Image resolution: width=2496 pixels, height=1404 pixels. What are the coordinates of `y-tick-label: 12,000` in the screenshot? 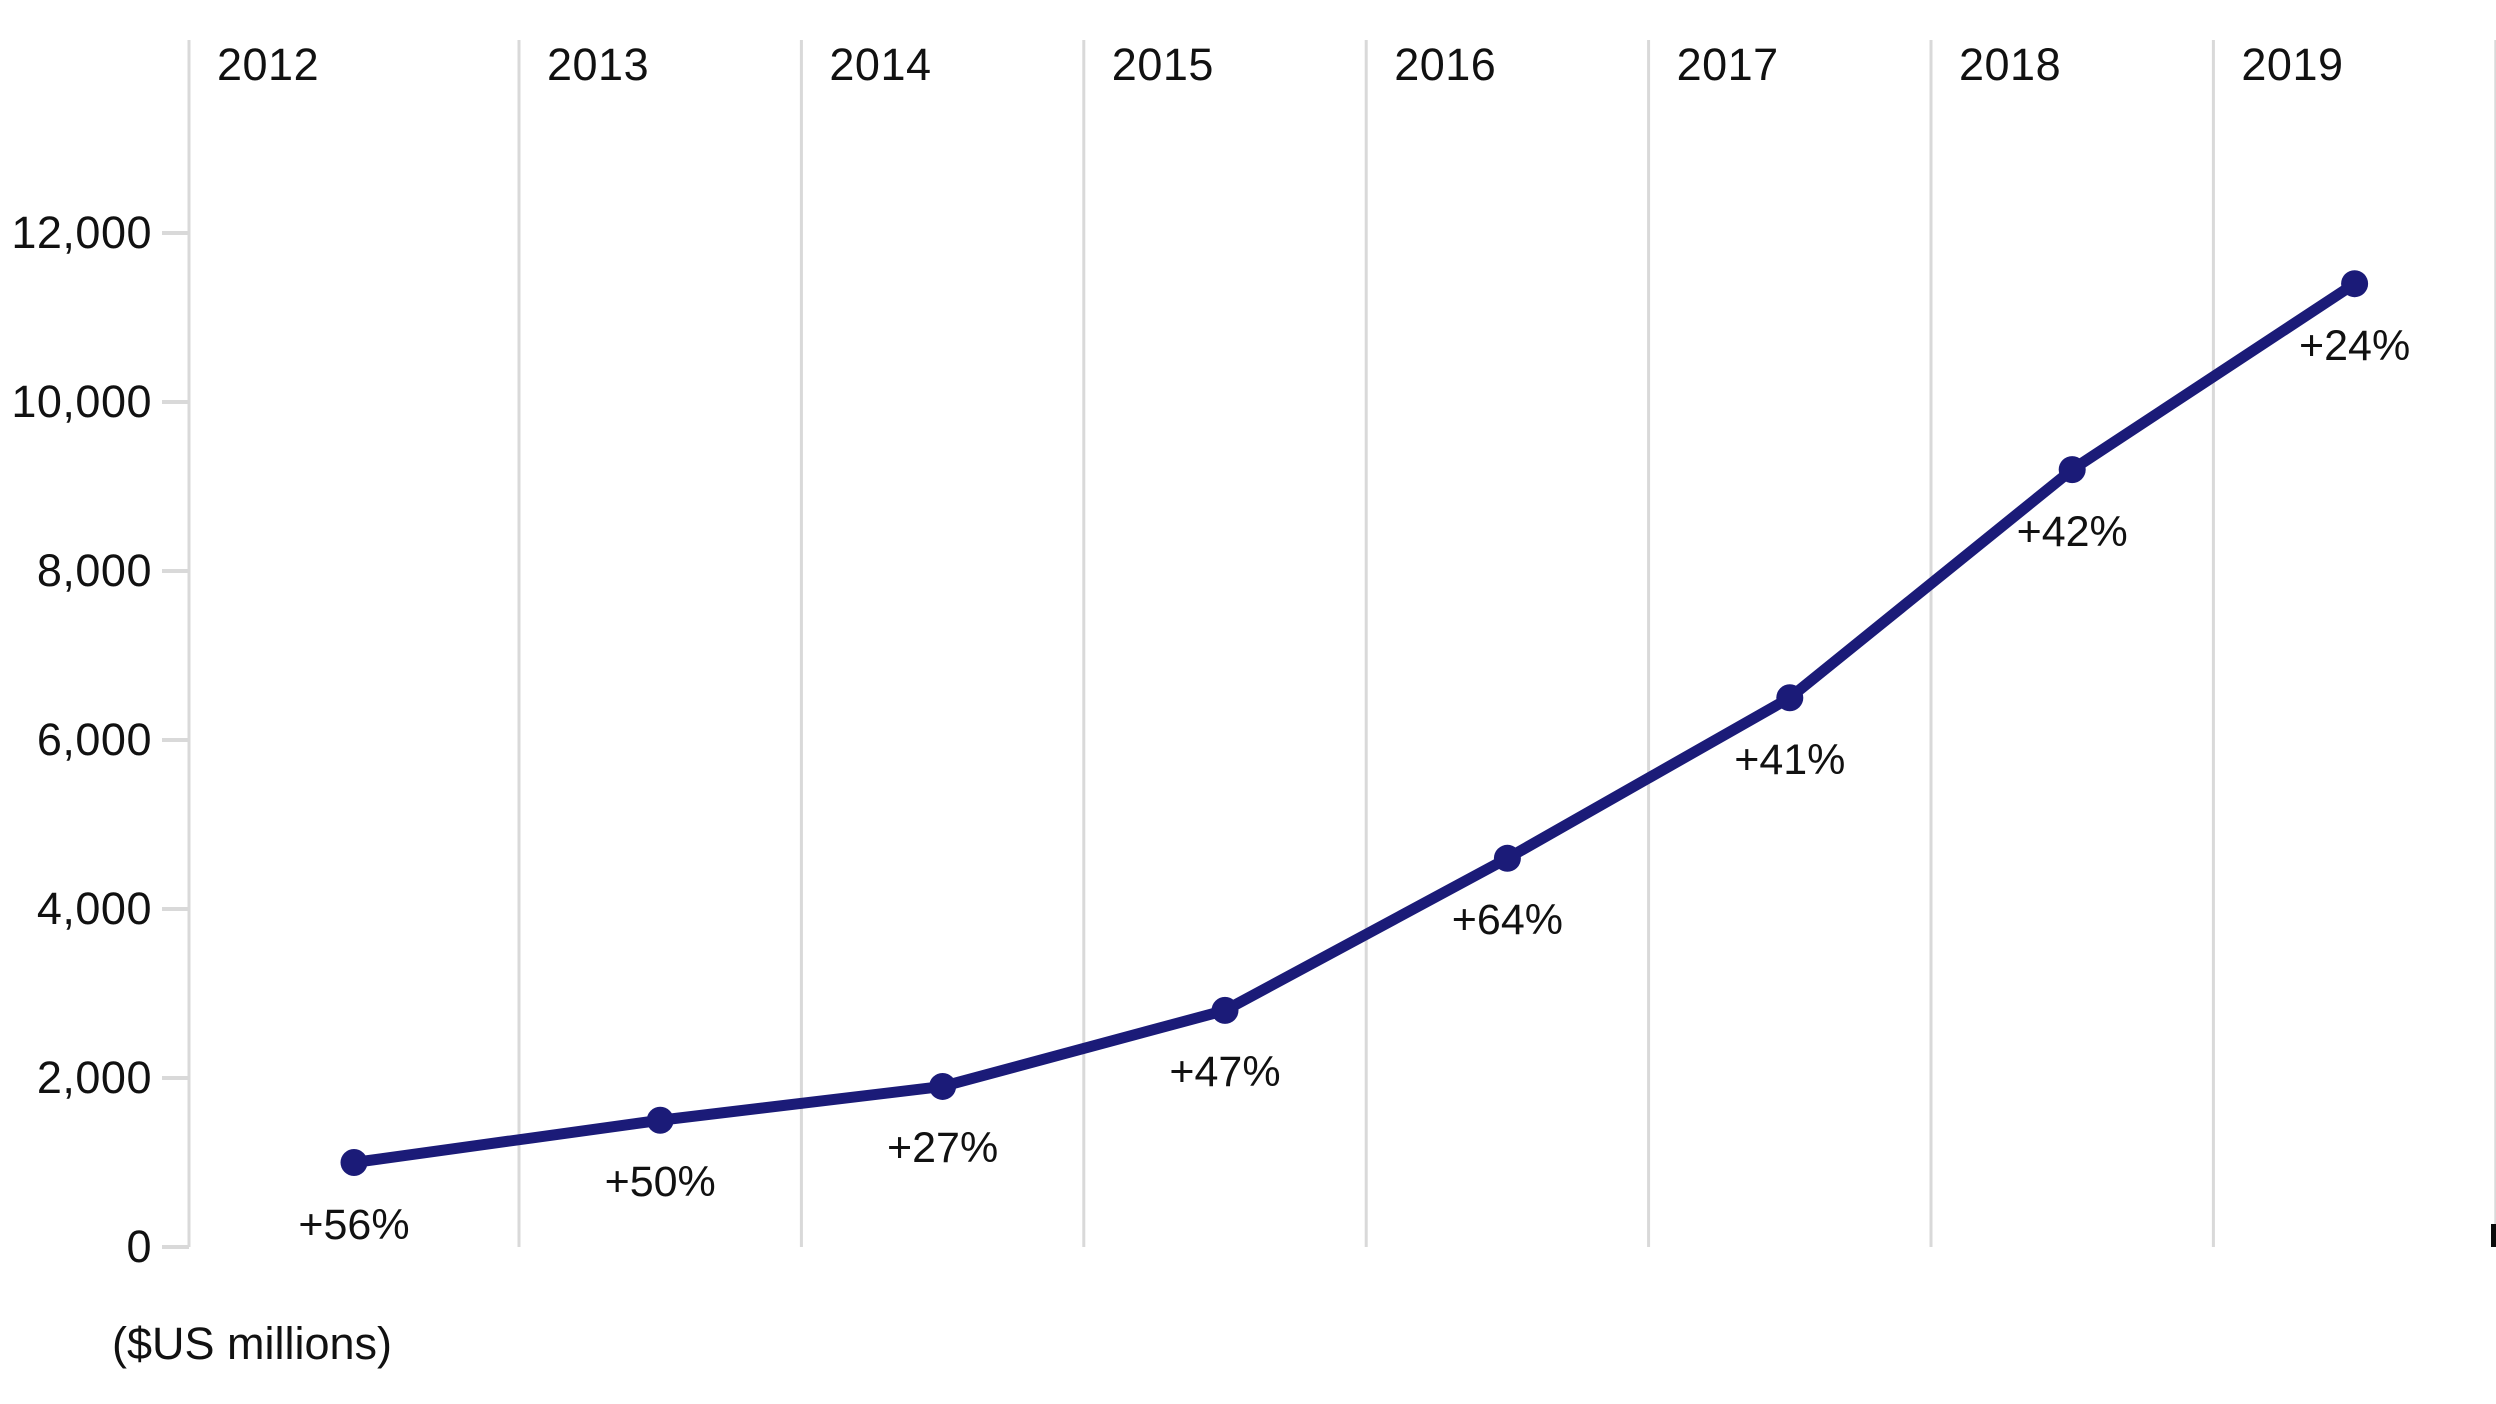 It's located at (81, 232).